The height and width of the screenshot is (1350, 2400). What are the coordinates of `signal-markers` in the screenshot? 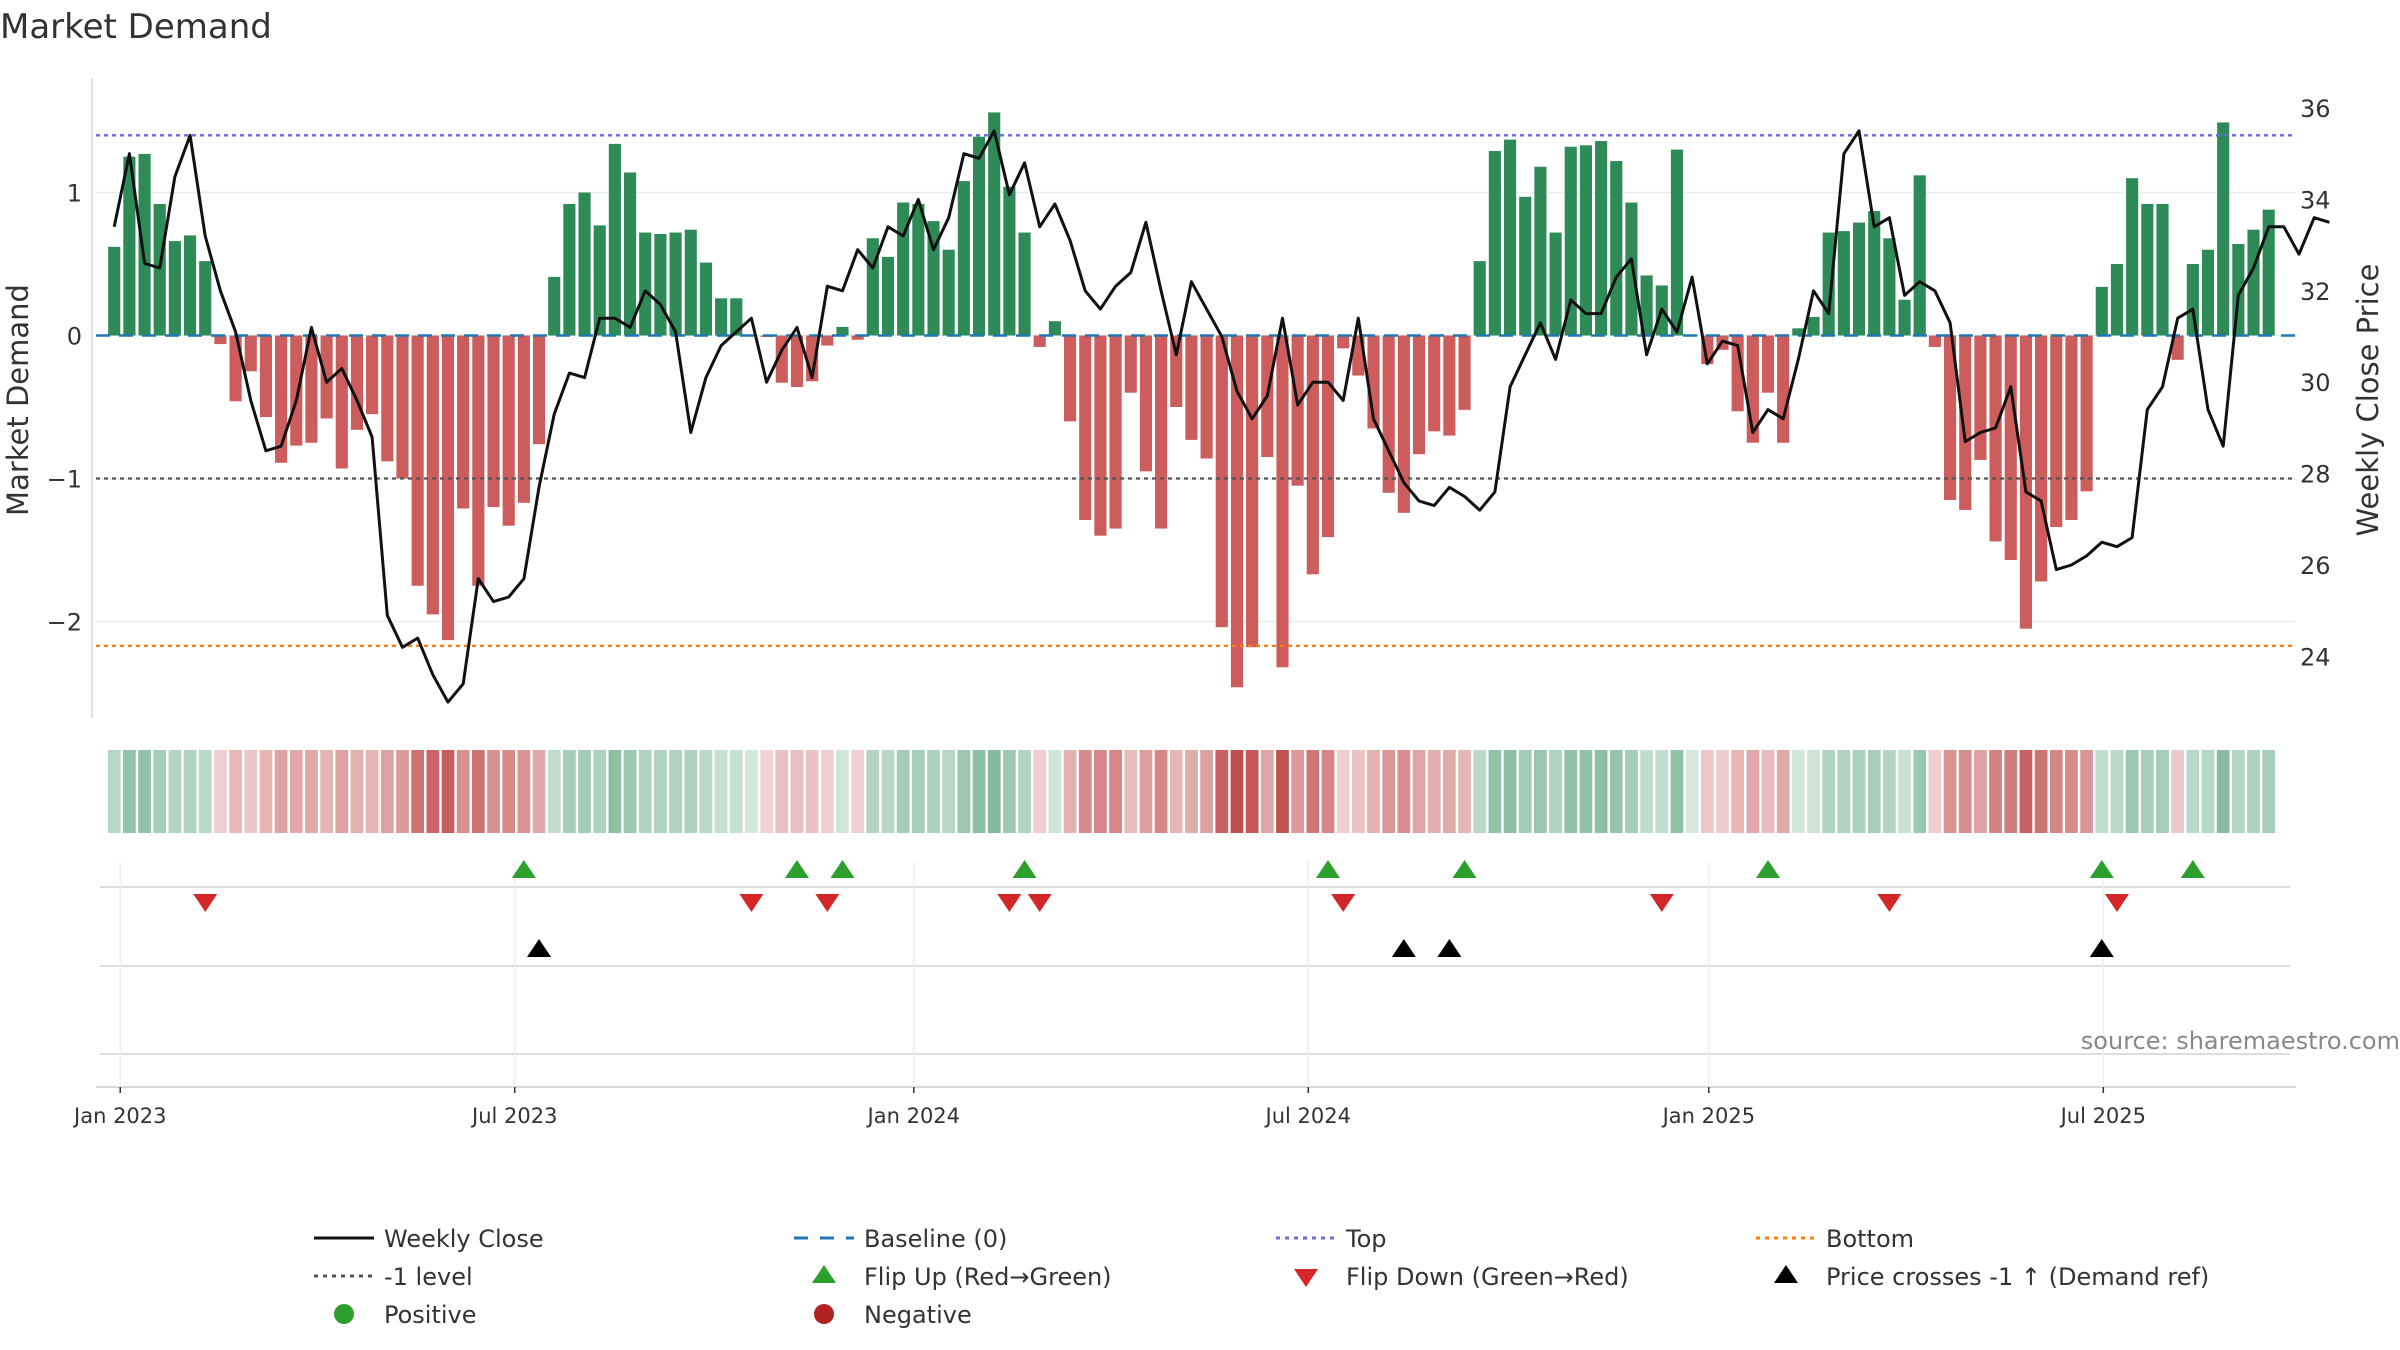 It's located at (1199, 908).